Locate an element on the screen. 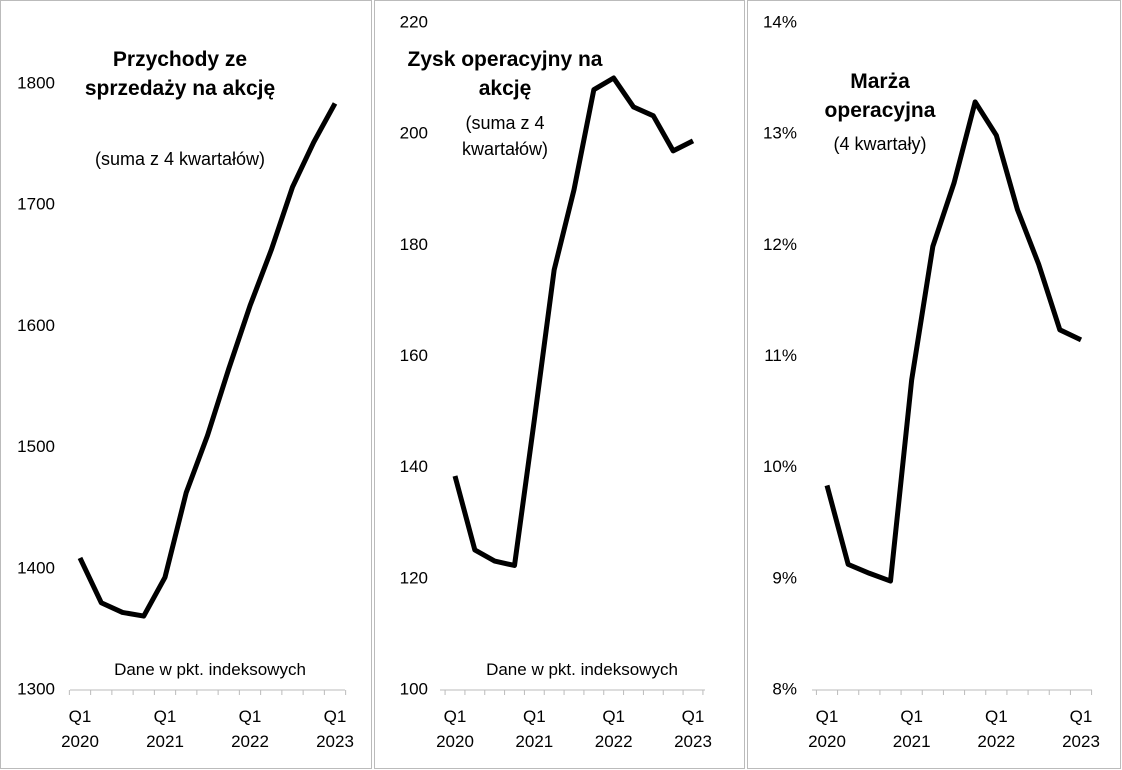 The width and height of the screenshot is (1122, 770). y-tick-label: 1800 is located at coordinates (36, 82).